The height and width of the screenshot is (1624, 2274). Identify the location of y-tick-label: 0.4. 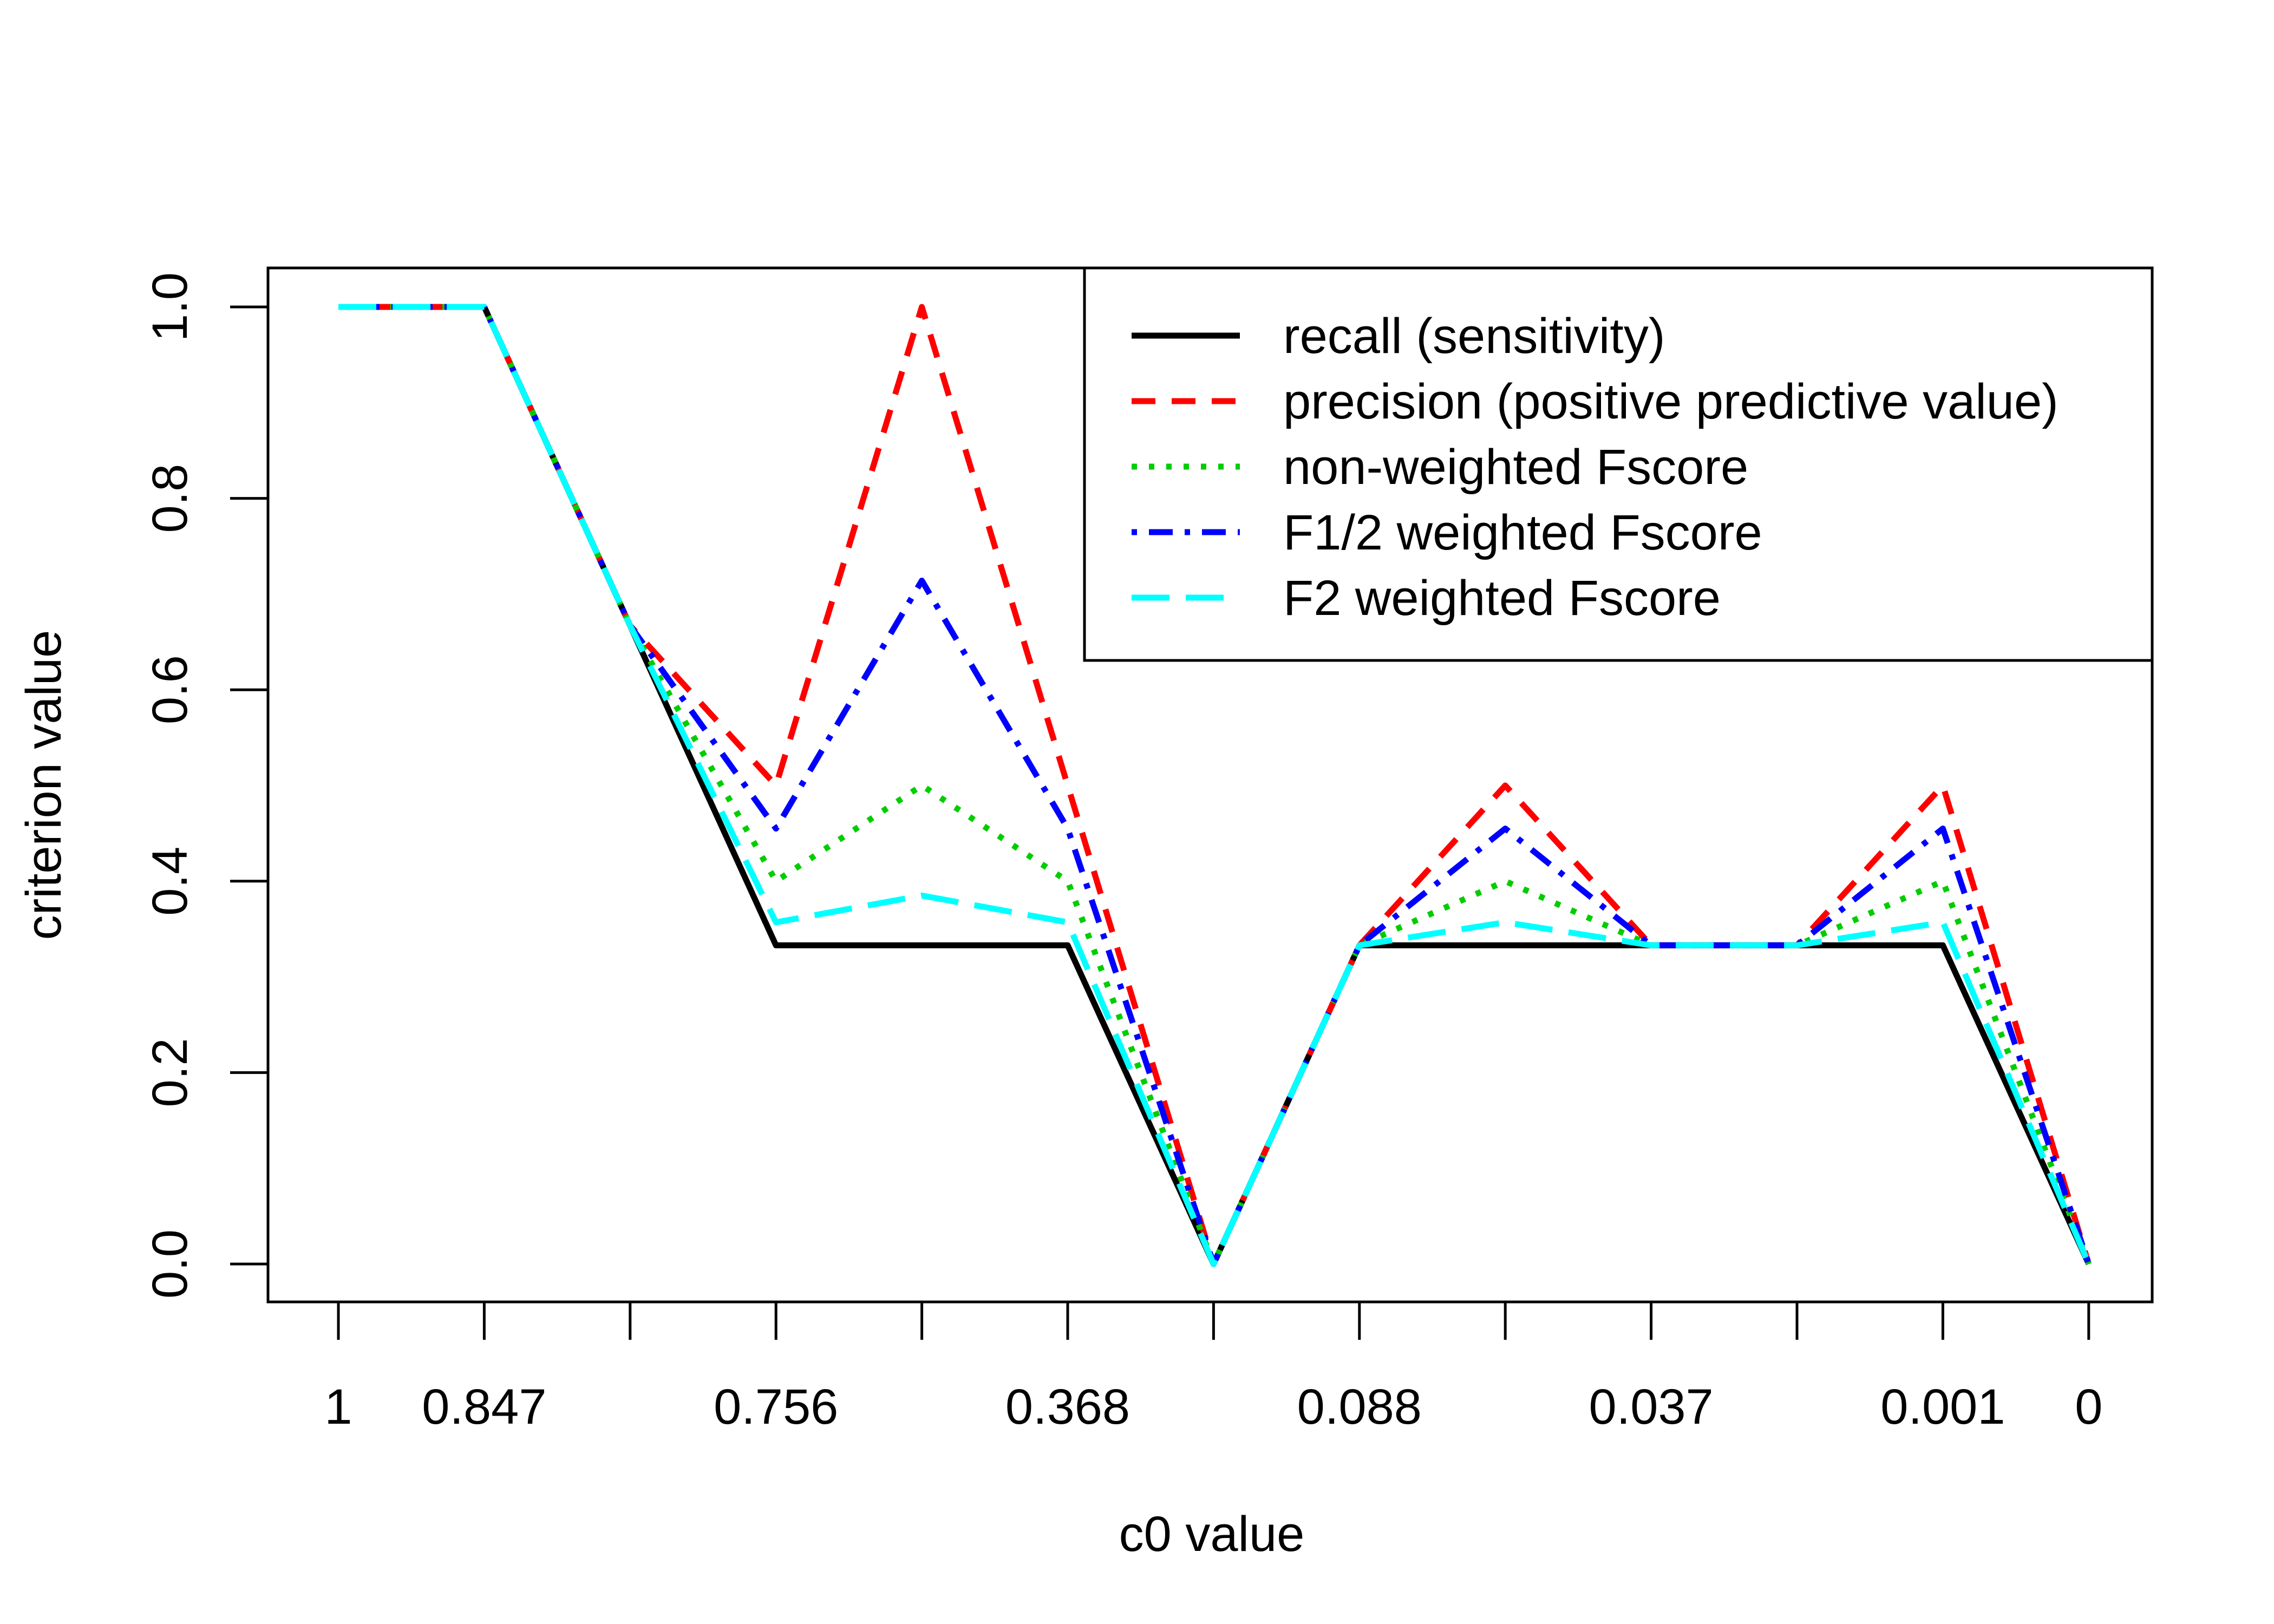
(170, 881).